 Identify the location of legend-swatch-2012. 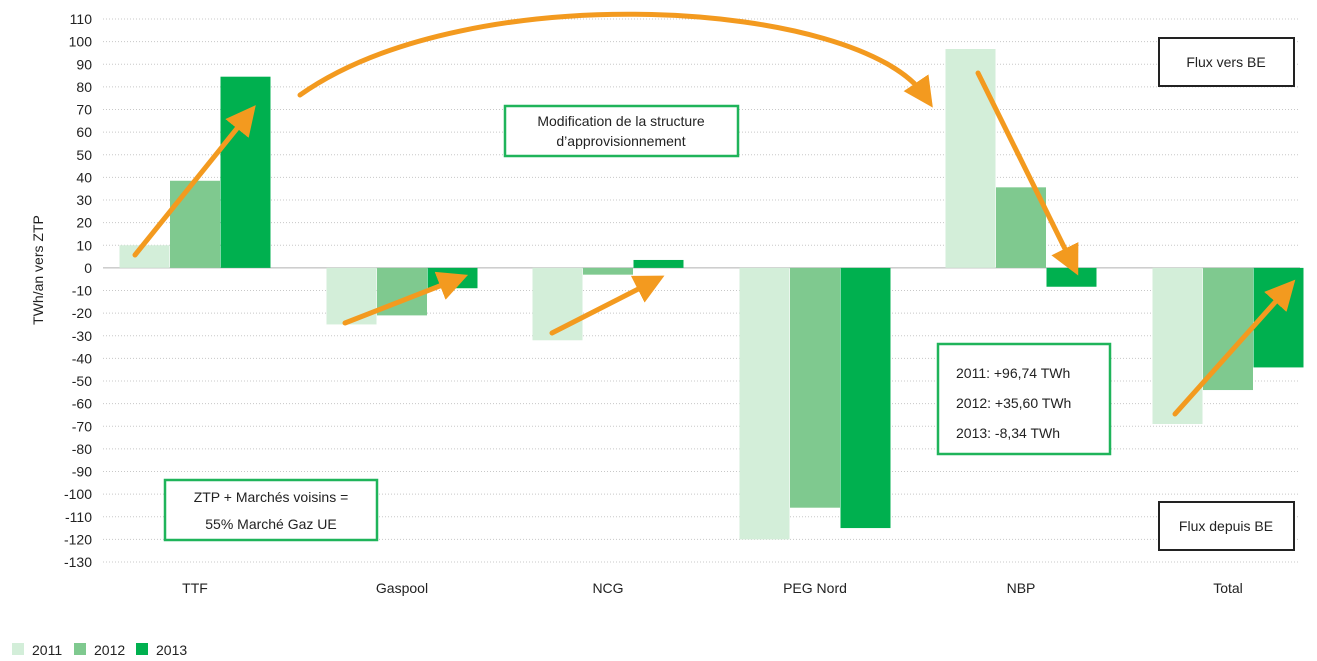
(80, 649).